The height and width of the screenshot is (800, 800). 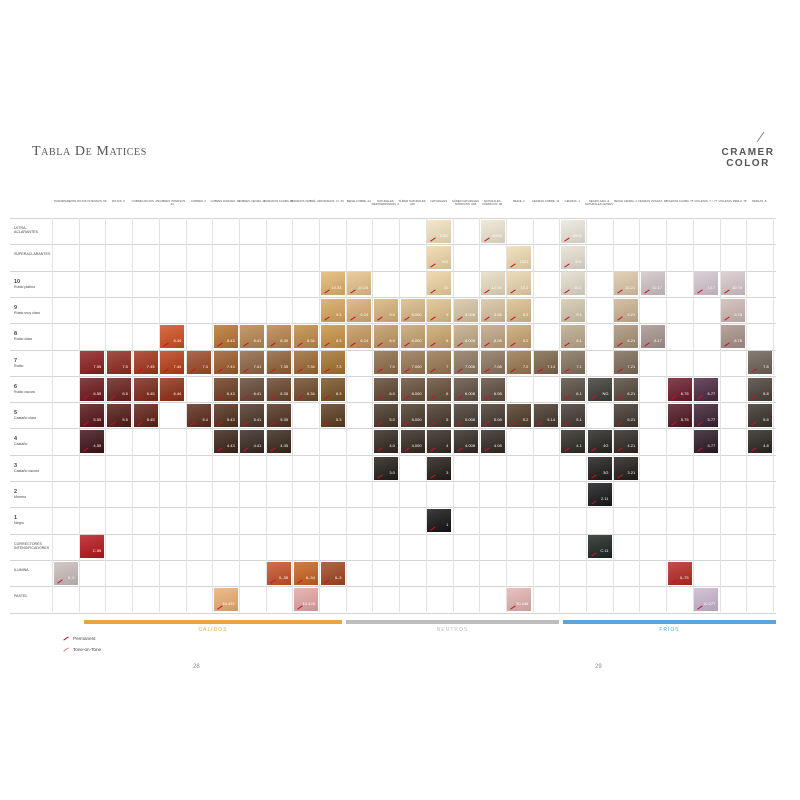 What do you see at coordinates (97, 419) in the screenshot?
I see `shade-code: 5.55` at bounding box center [97, 419].